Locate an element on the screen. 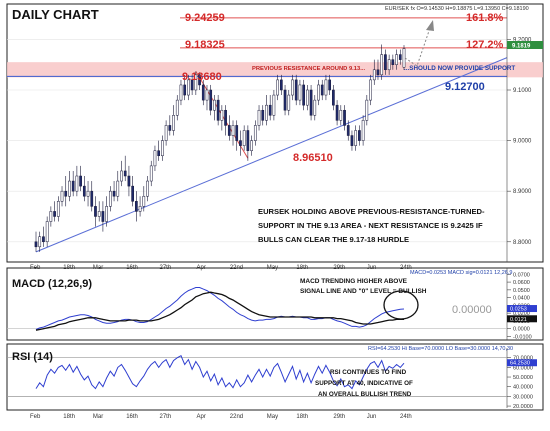 The width and height of the screenshot is (550, 431). rsi-axis-tick-label: 20.0000 is located at coordinates (523, 407).